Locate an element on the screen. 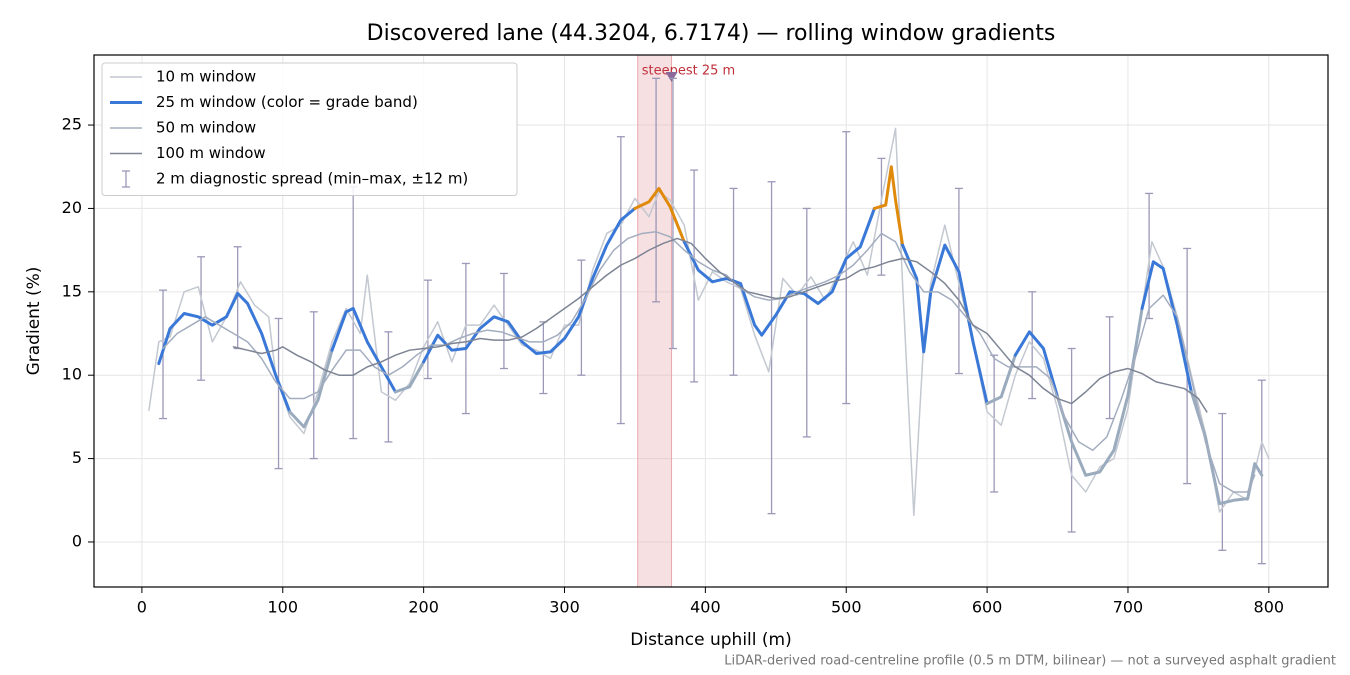 The height and width of the screenshot is (675, 1350). legend-label: 25 m window (color = grade band) is located at coordinates (287, 102).